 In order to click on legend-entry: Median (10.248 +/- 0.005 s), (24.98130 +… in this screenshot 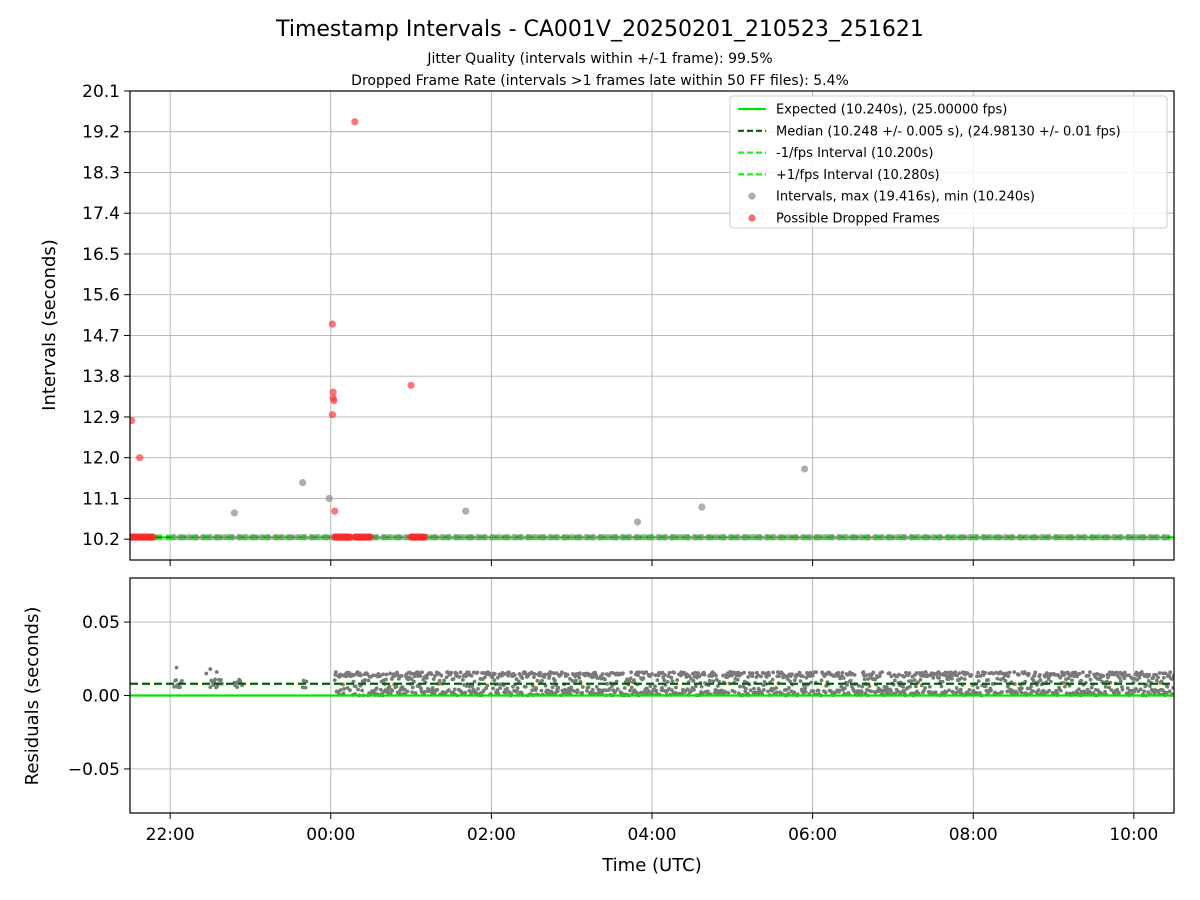, I will do `click(929, 131)`.